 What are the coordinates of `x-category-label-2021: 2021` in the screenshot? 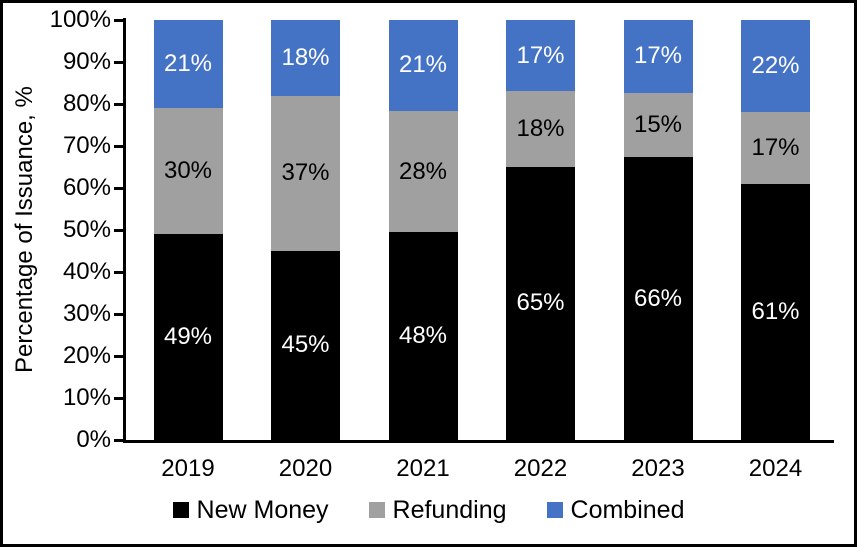 It's located at (423, 468).